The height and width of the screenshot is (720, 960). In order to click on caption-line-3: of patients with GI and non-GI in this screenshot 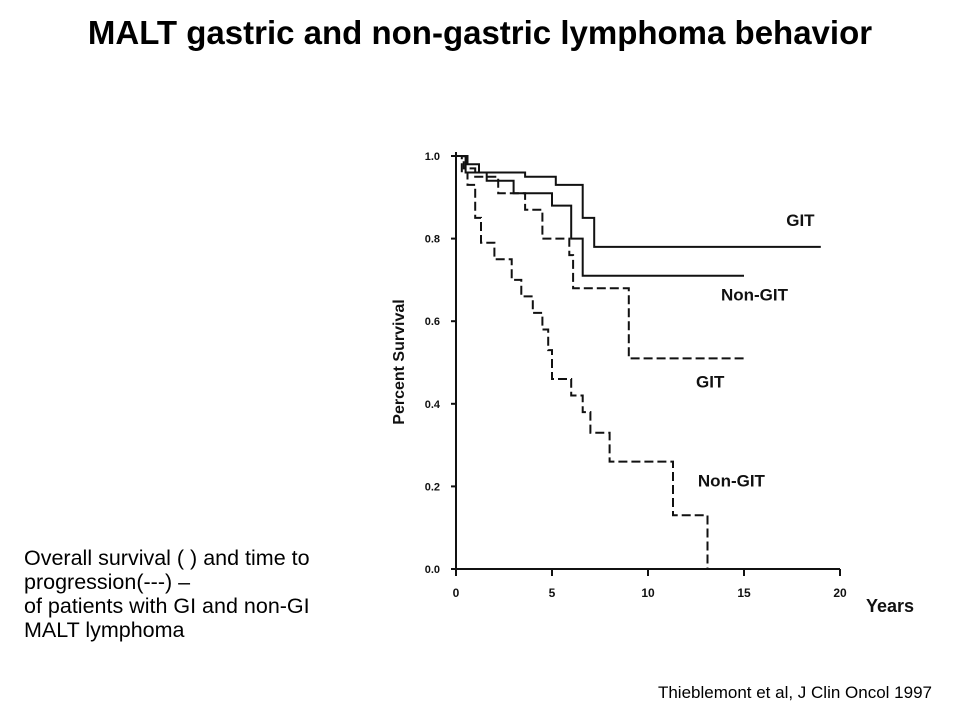, I will do `click(167, 606)`.